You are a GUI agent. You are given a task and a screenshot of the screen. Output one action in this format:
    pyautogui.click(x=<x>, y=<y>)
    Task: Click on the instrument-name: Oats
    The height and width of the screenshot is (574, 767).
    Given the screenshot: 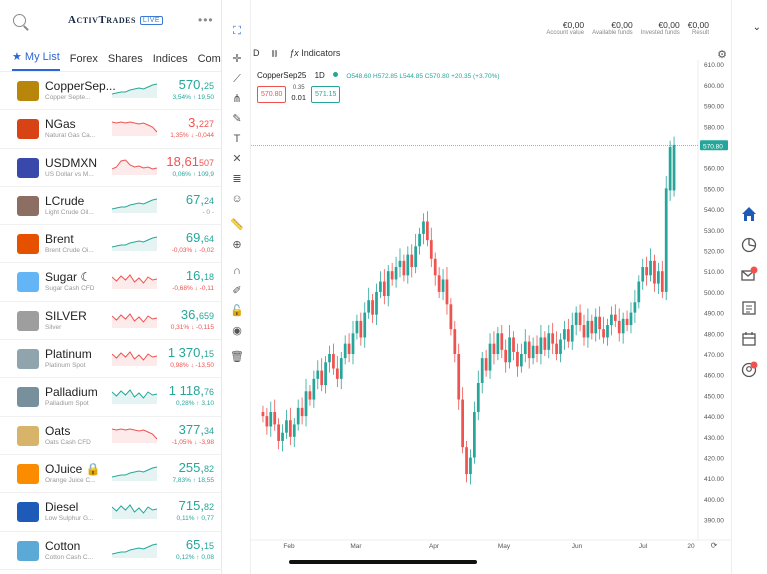 What is the action you would take?
    pyautogui.click(x=58, y=430)
    